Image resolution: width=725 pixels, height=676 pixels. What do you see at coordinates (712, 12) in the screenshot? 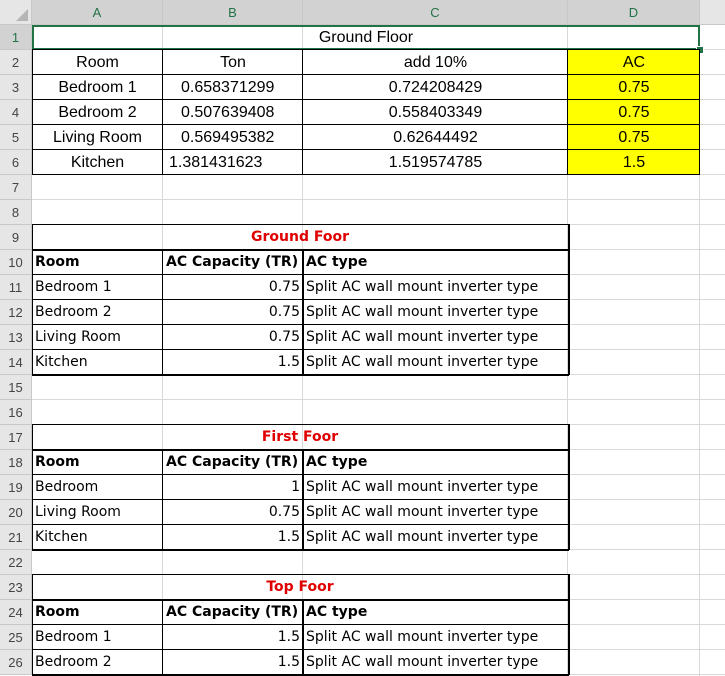
I see `column-header-e` at bounding box center [712, 12].